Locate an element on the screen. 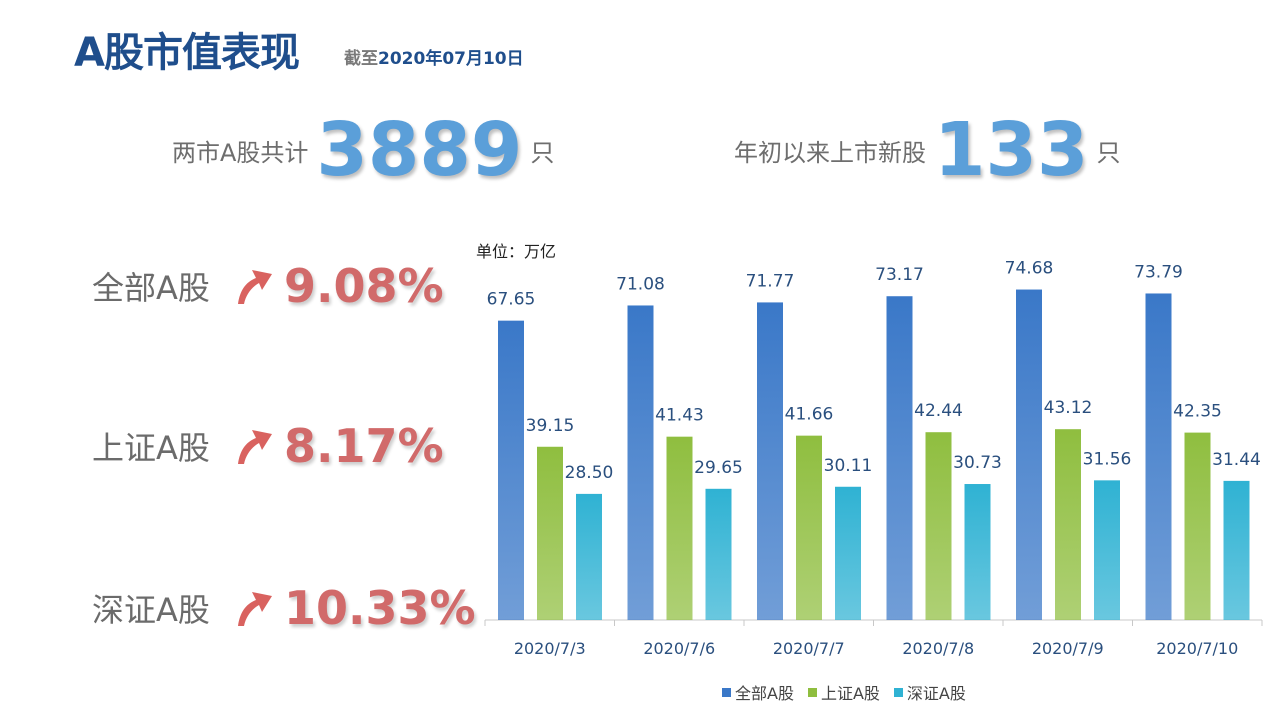 This screenshot has width=1280, height=720. growth-value: 9.08% is located at coordinates (364, 286).